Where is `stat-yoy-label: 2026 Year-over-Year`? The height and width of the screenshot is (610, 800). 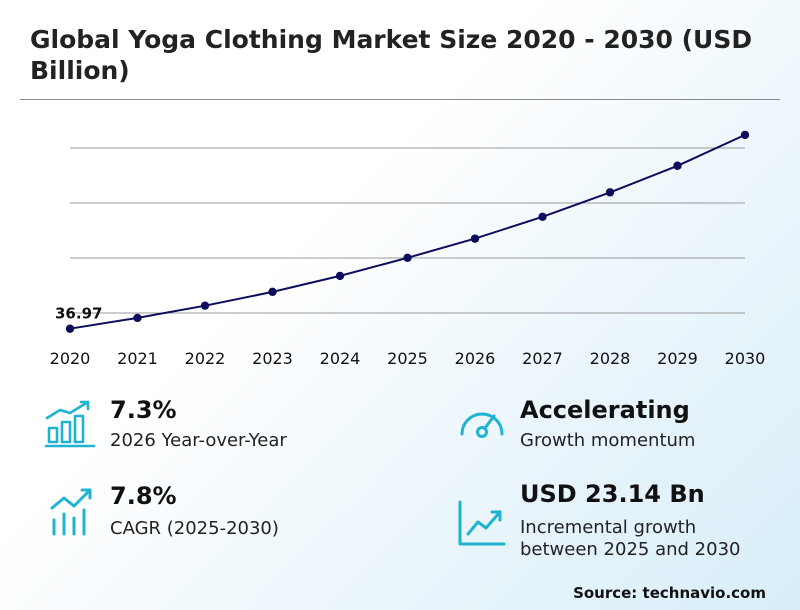
stat-yoy-label: 2026 Year-over-Year is located at coordinates (198, 440).